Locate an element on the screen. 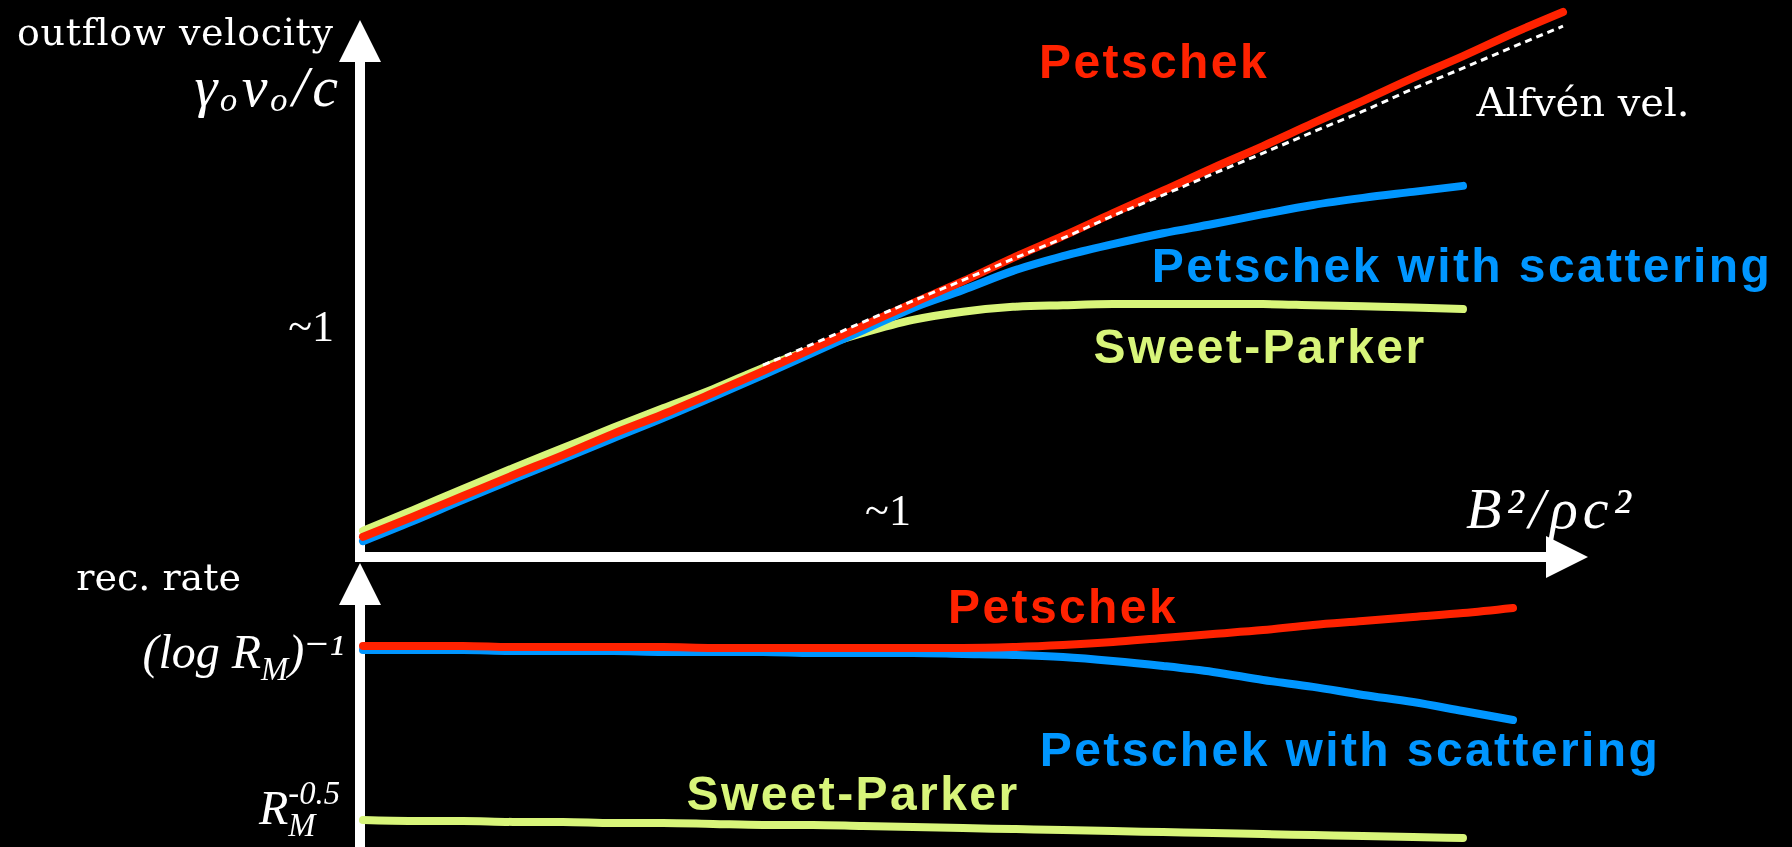 The width and height of the screenshot is (1792, 847). annotation: ~1 is located at coordinates (888, 510).